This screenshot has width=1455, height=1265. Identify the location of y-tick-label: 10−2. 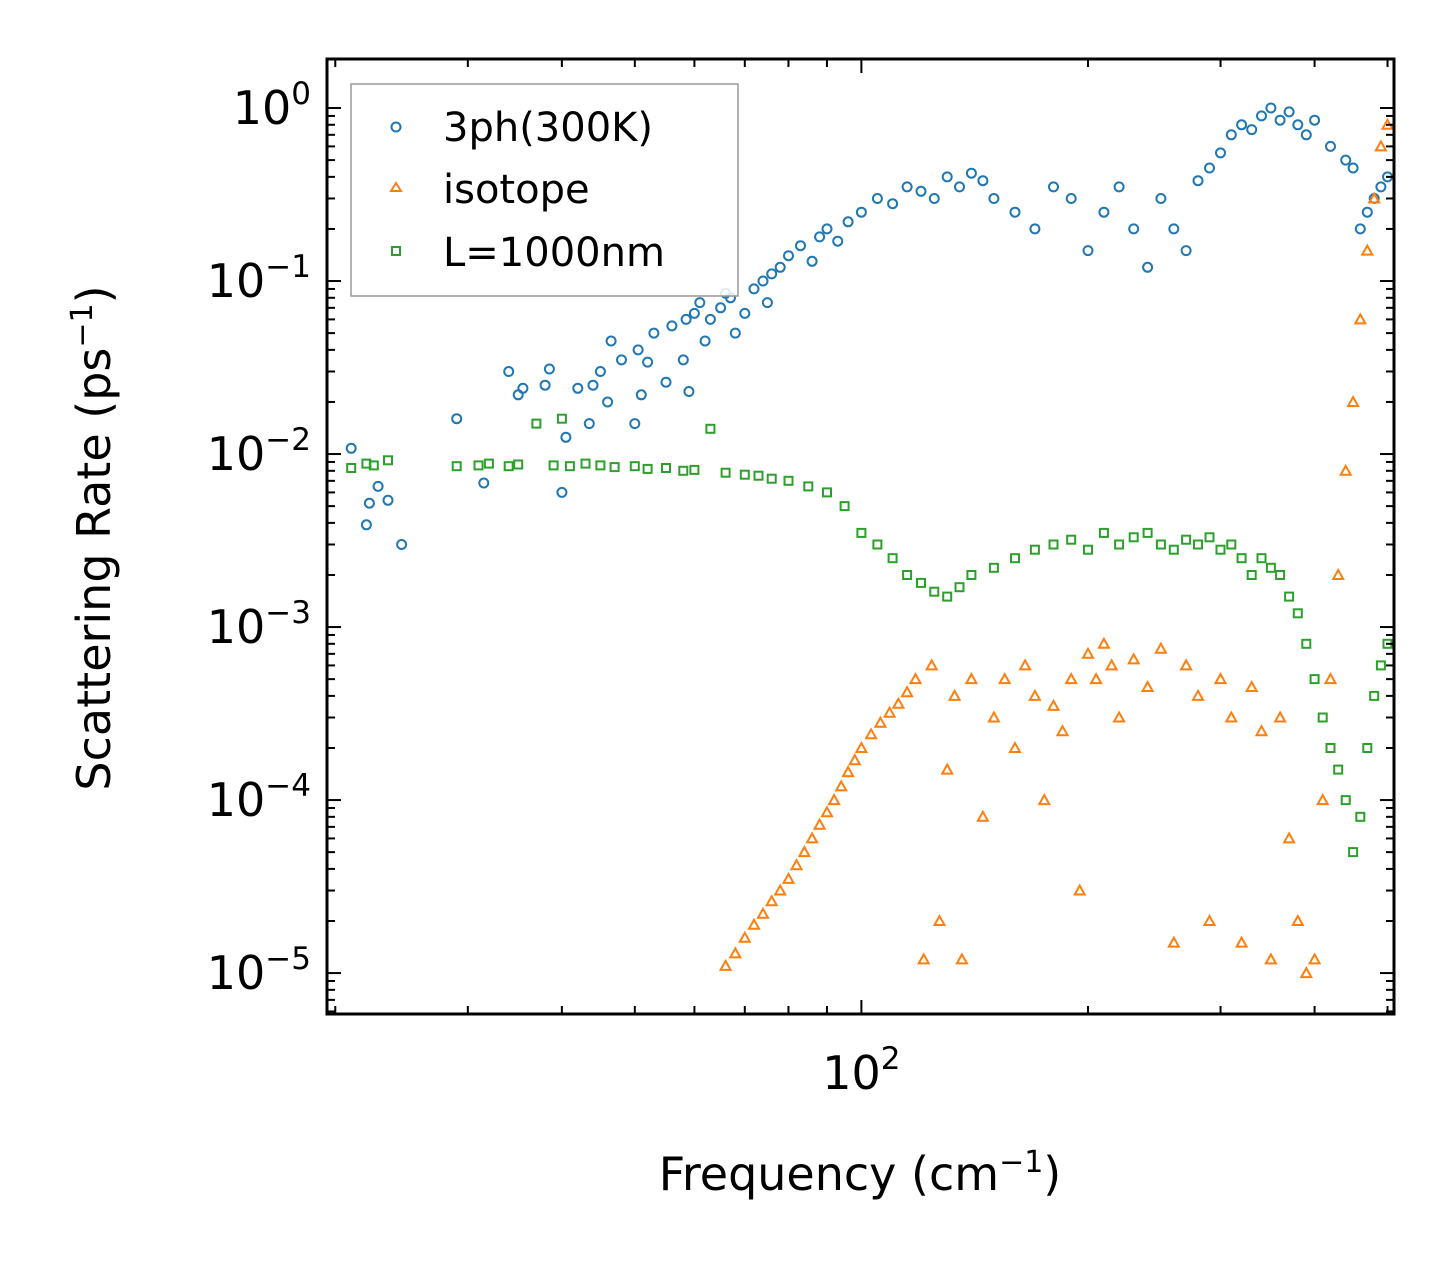
(259, 451).